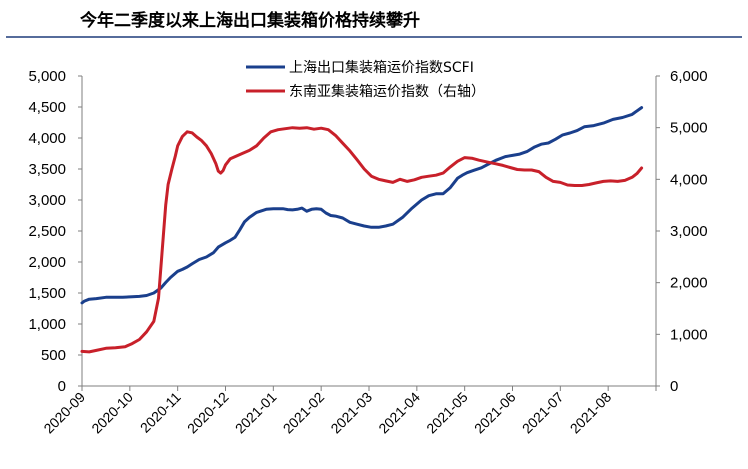 The image size is (748, 469). Describe the element at coordinates (62, 386) in the screenshot. I see `left-tick-label: 0` at that location.